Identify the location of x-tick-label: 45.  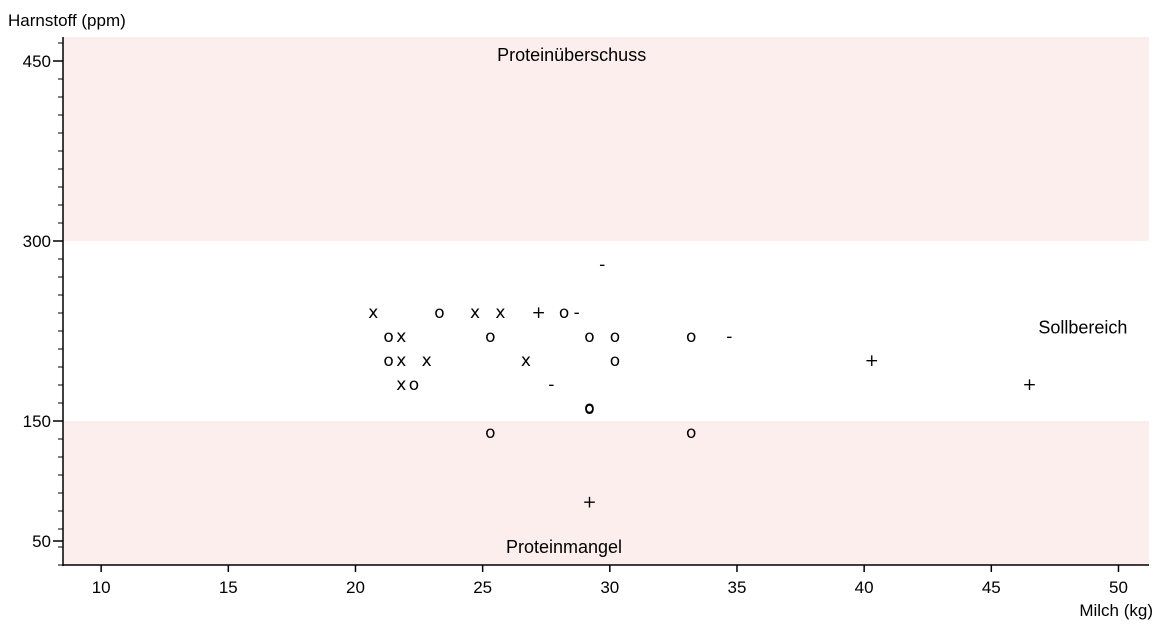
(991, 587).